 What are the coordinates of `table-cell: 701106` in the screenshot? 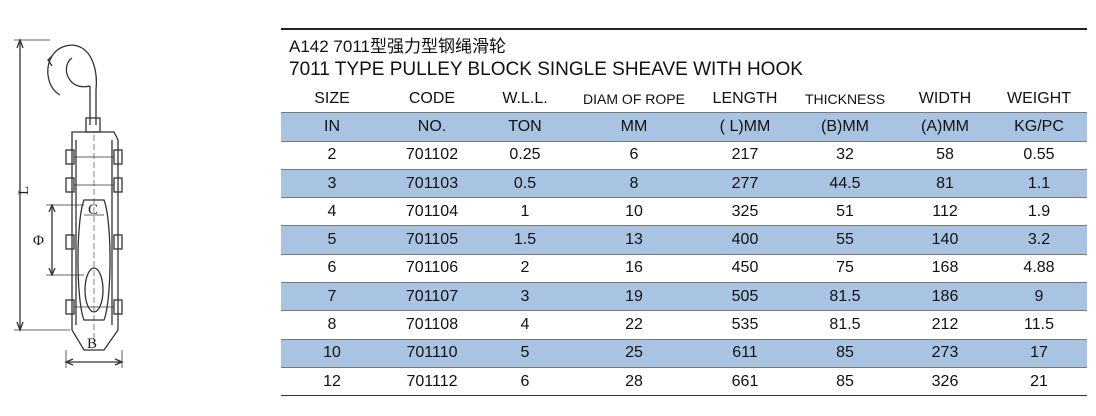 It's located at (432, 269).